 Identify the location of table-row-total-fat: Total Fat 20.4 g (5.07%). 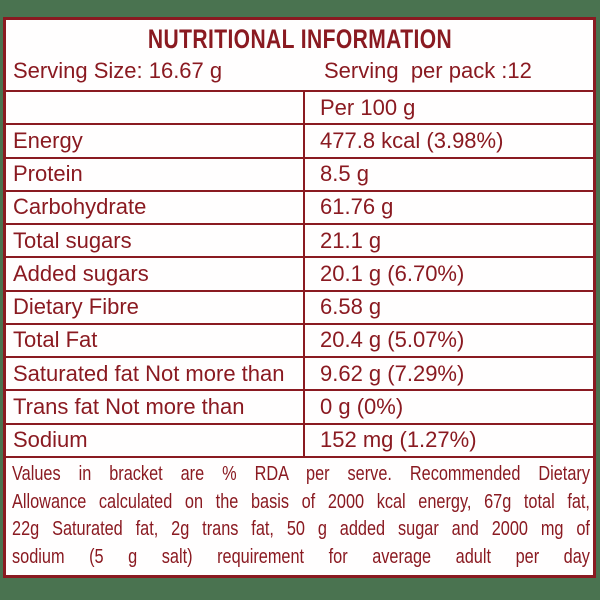
(299, 341).